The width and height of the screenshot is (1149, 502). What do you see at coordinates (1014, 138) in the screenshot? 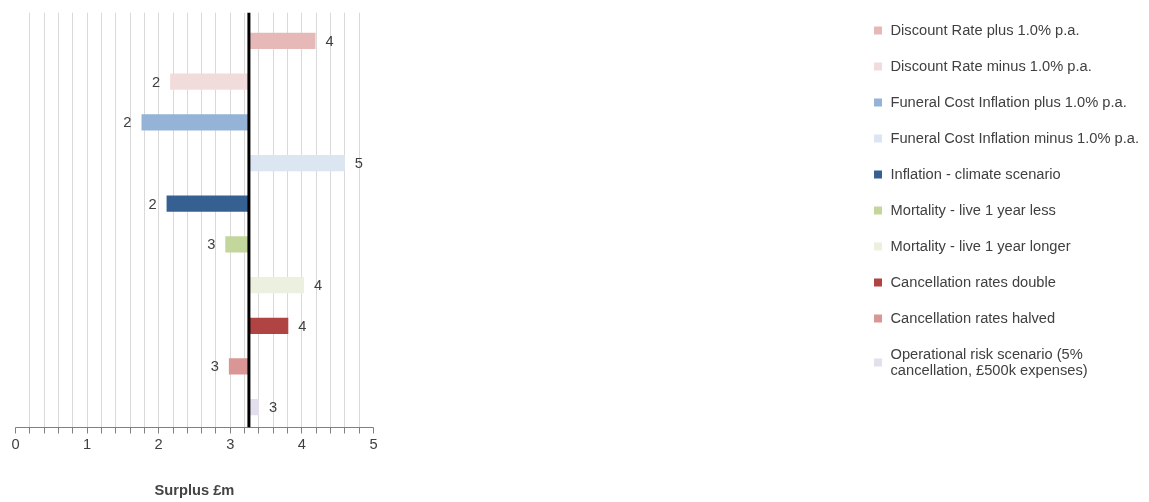
I see `legend-label: Funeral Cost Inflation minus 1.0% p.a.` at bounding box center [1014, 138].